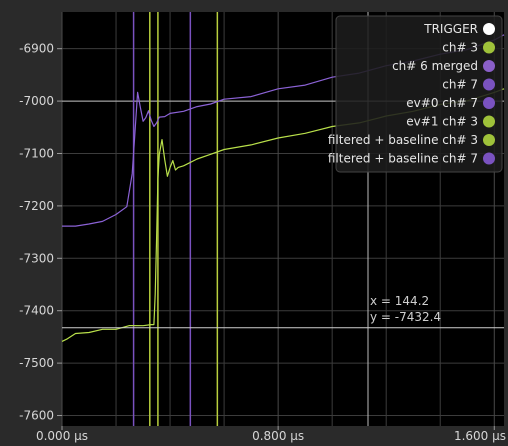  I want to click on x-tick-label: 0.000 µs, so click(62, 436).